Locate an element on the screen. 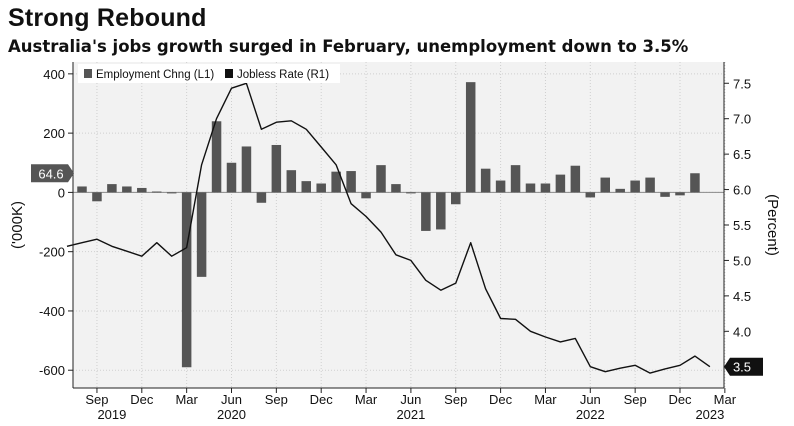  left-axis-label: ('000K) is located at coordinates (17, 225).